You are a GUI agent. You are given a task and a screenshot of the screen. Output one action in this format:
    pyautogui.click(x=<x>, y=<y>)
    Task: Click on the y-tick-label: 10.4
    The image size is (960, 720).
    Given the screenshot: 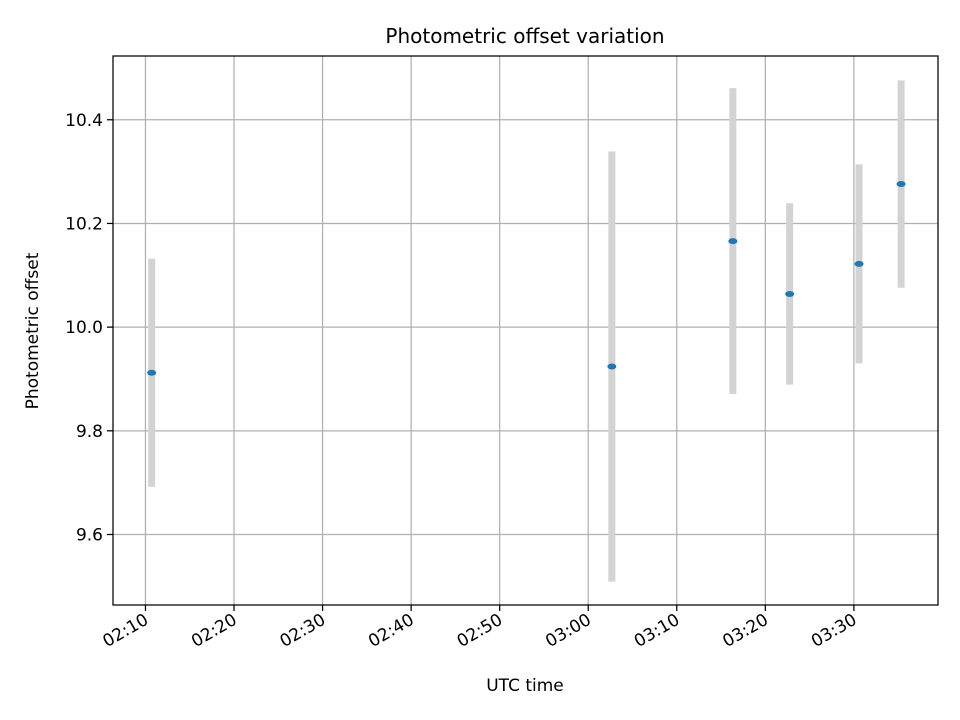 What is the action you would take?
    pyautogui.click(x=84, y=121)
    